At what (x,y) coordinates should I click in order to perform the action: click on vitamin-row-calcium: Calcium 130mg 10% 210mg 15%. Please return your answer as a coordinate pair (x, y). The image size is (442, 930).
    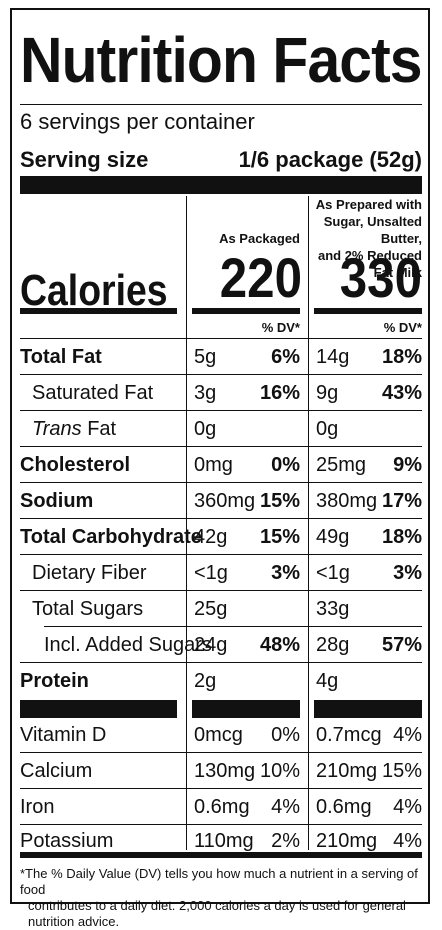
    Looking at the image, I should click on (220, 771).